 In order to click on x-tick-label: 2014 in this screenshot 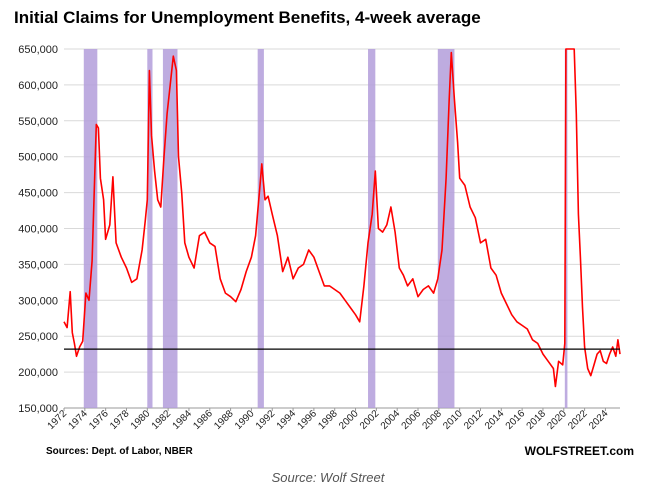, I will do `click(495, 420)`.